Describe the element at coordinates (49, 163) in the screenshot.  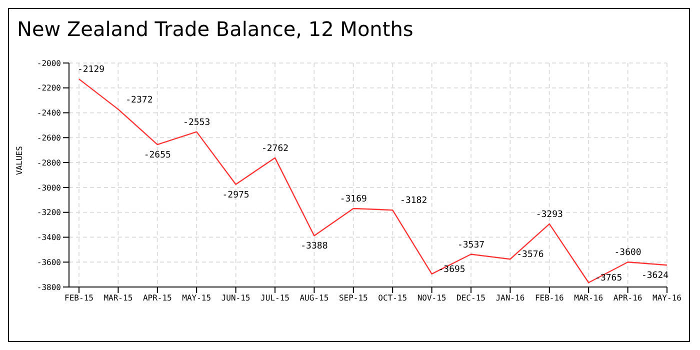
I see `y-tick-label: -2800` at that location.